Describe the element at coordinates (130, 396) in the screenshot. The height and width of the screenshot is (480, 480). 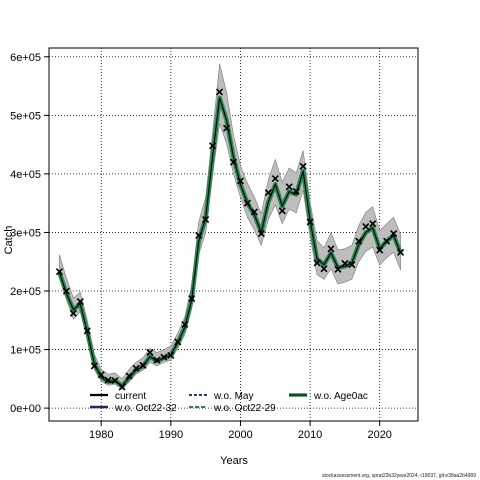
I see `legend-label: current` at that location.